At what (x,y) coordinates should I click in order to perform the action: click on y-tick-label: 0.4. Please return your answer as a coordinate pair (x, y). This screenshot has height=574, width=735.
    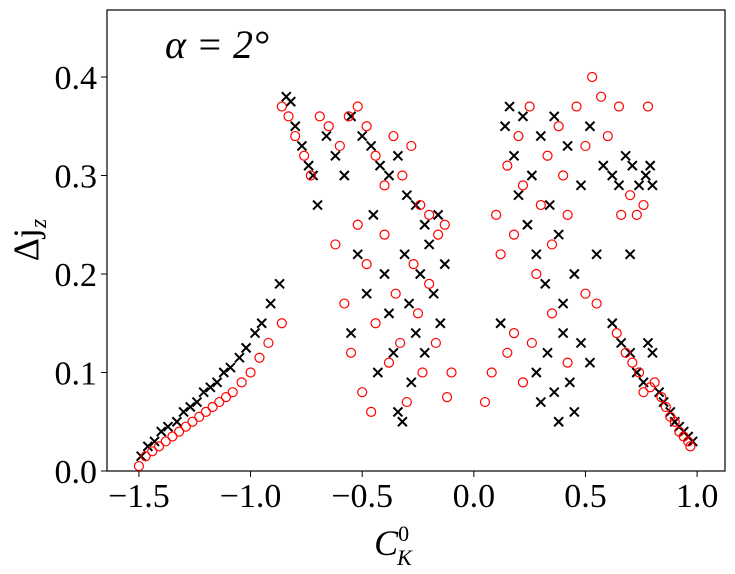
    Looking at the image, I should click on (76, 78).